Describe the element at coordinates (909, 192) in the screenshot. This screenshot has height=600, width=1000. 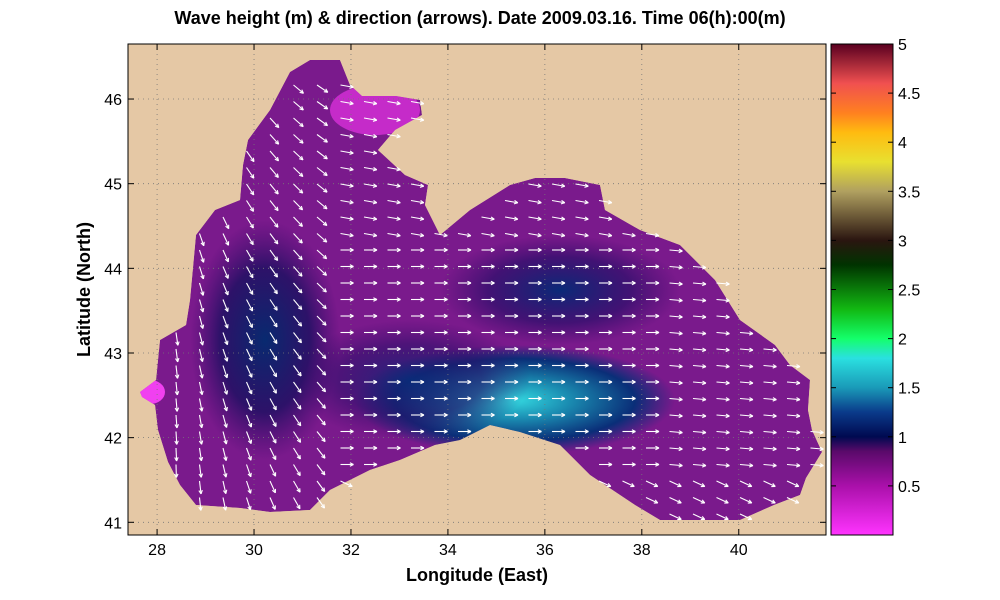
I see `colorbar-tick-label: 3.5` at that location.